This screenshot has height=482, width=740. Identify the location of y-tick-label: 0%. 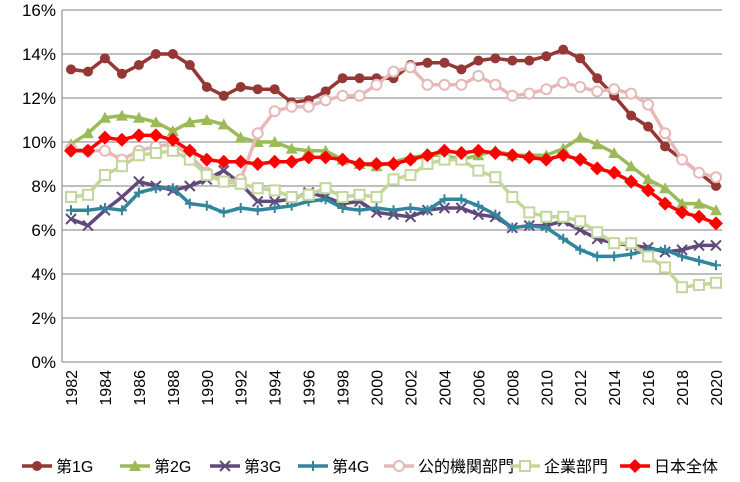
(43, 362).